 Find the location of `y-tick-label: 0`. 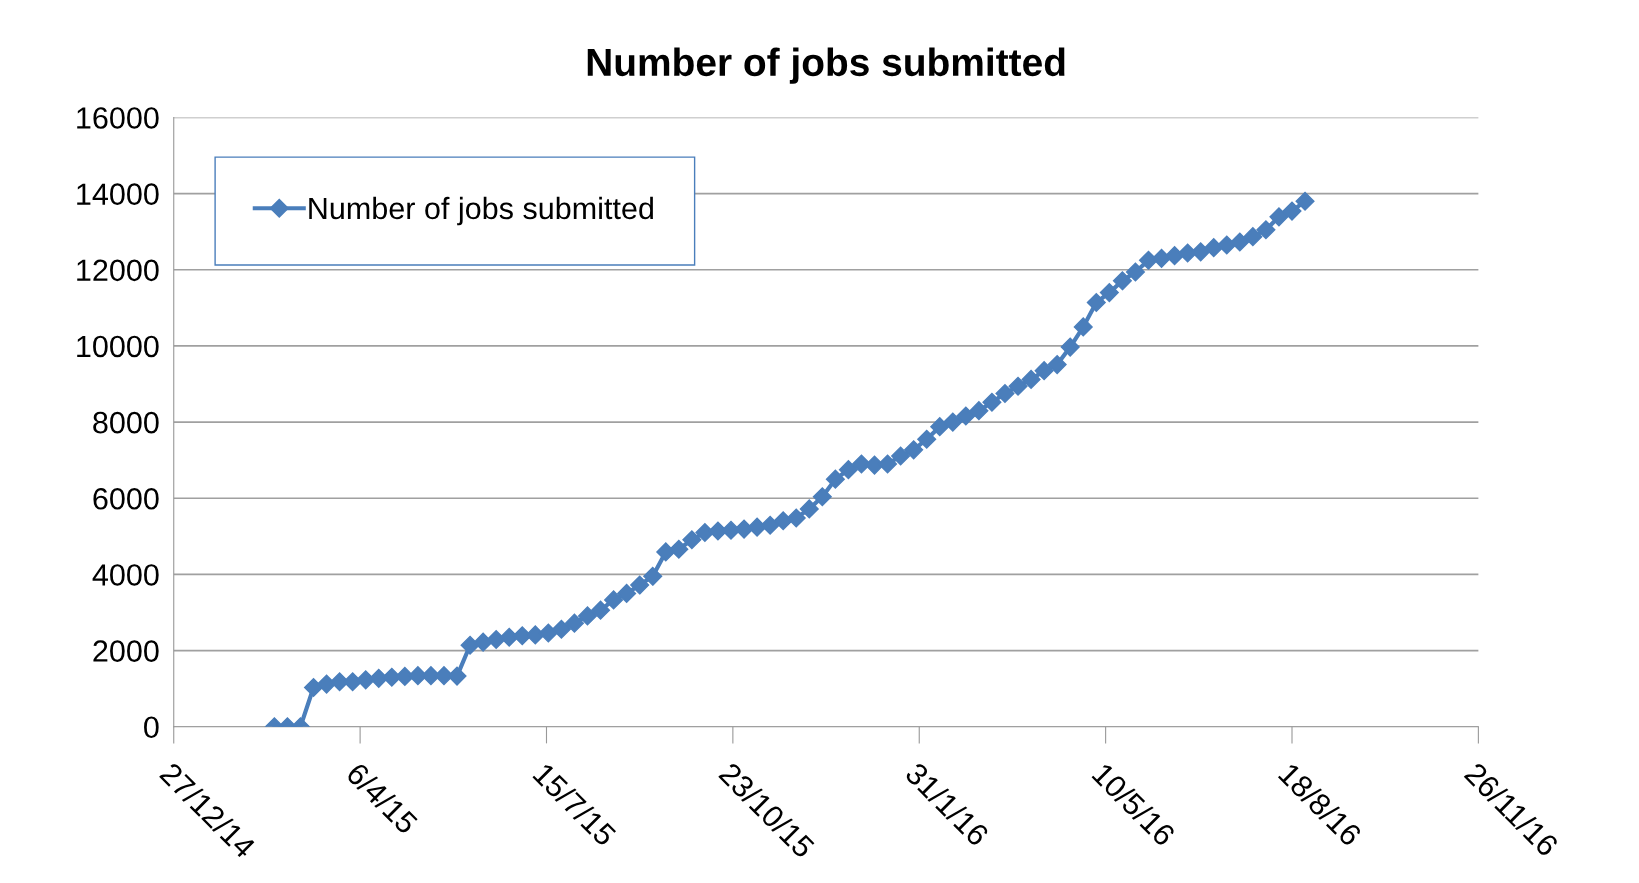

y-tick-label: 0 is located at coordinates (151, 727).